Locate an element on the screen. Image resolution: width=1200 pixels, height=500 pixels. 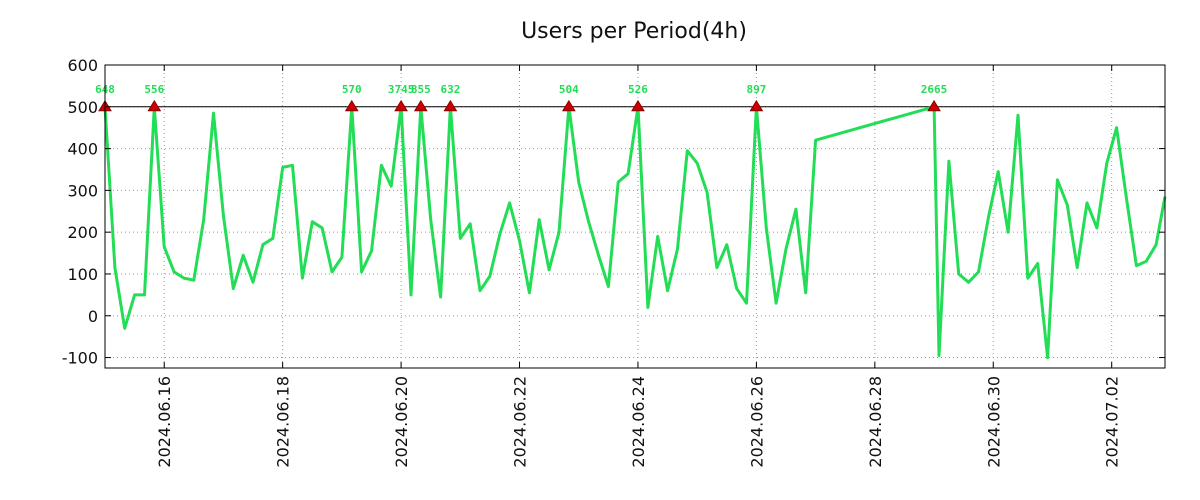
y-tick-label: 600 is located at coordinates (82, 65).